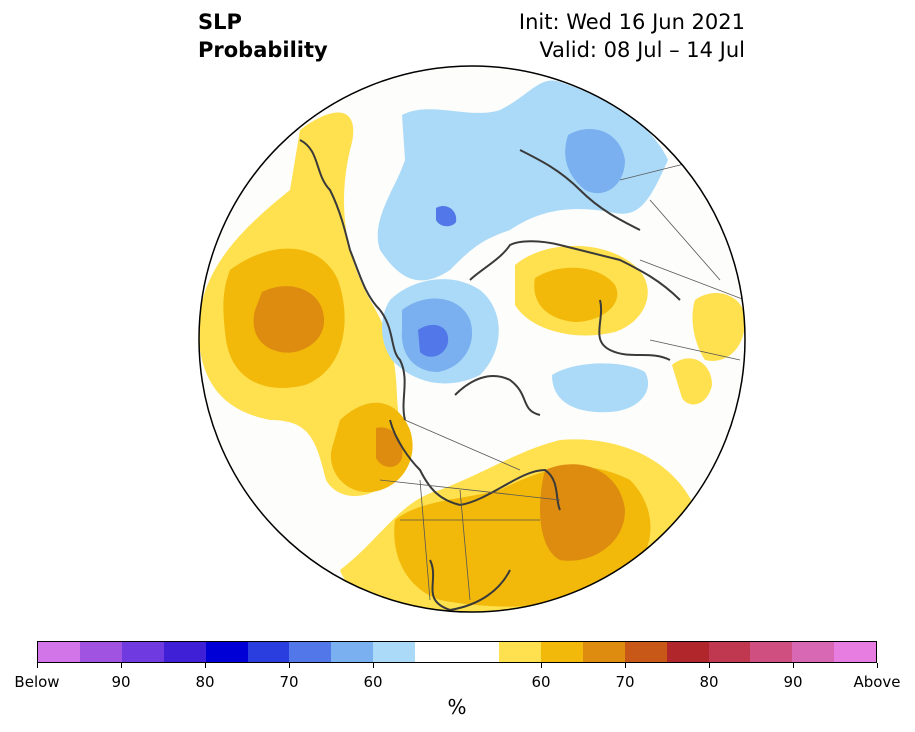 This screenshot has width=915, height=732. What do you see at coordinates (37, 682) in the screenshot?
I see `colorbar-label: Below` at bounding box center [37, 682].